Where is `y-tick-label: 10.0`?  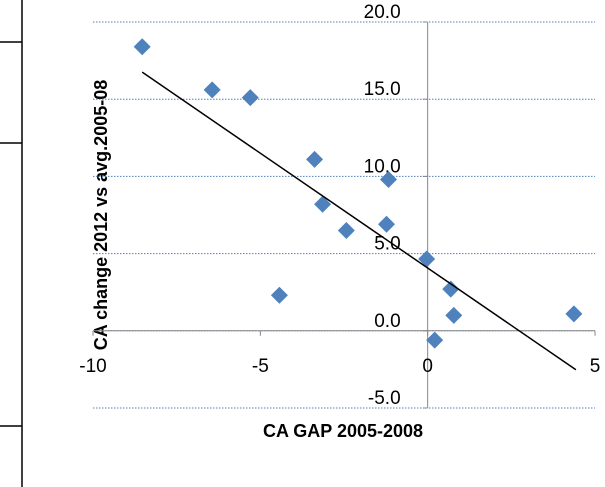
y-tick-label: 10.0 is located at coordinates (382, 166).